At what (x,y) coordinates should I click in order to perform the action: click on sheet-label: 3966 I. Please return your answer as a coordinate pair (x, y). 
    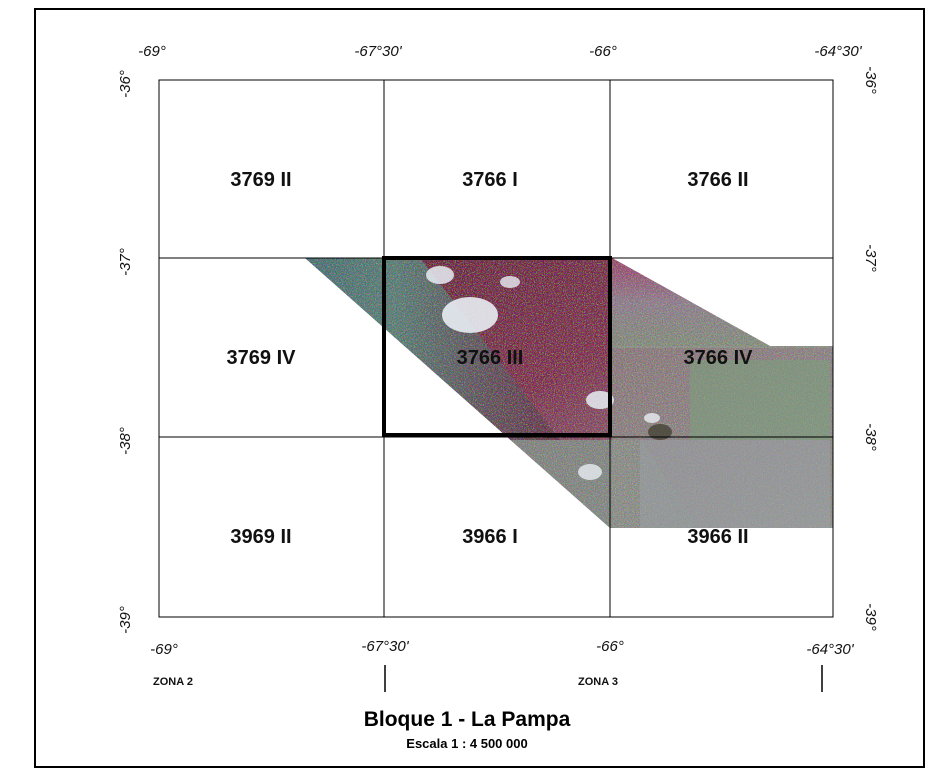
    Looking at the image, I should click on (490, 537).